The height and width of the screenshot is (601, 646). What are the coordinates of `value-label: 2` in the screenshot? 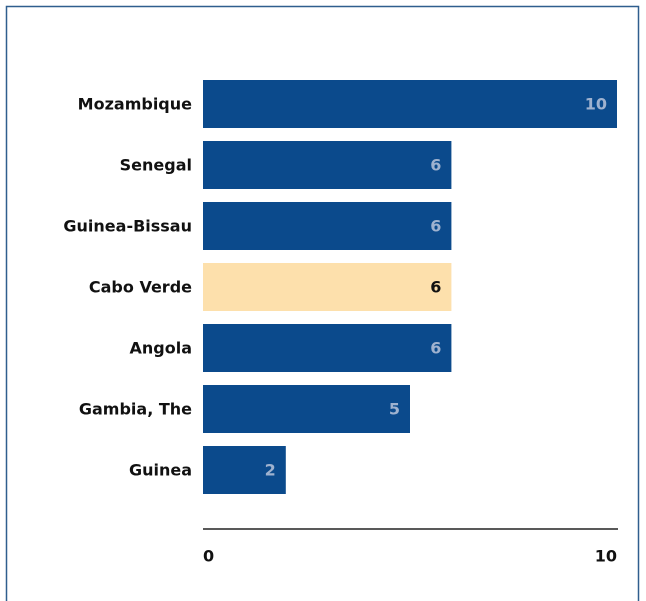 It's located at (270, 470).